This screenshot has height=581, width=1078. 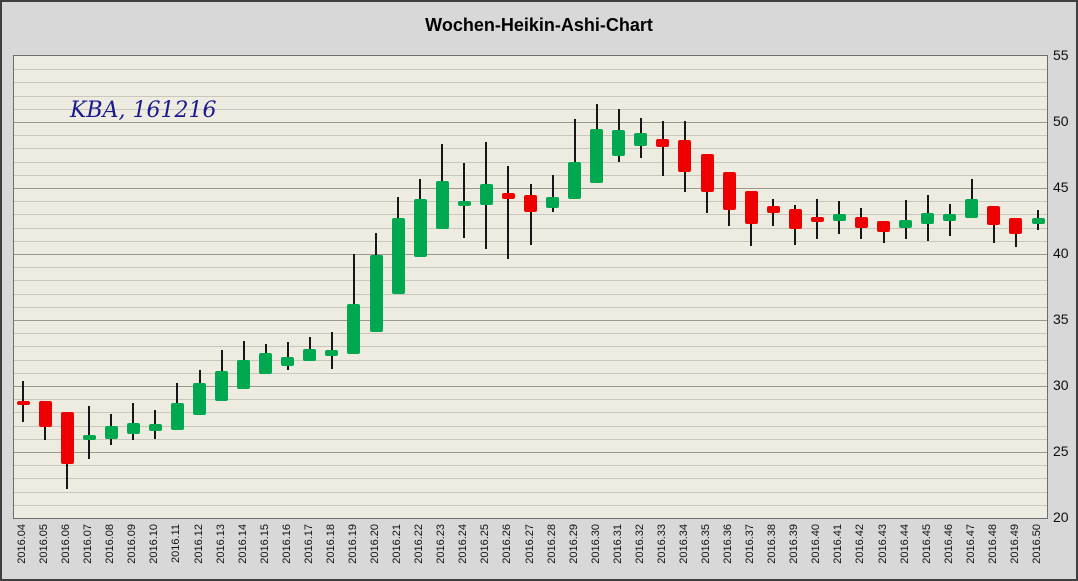 I want to click on x-axis-label: 2016.35, so click(x=706, y=544).